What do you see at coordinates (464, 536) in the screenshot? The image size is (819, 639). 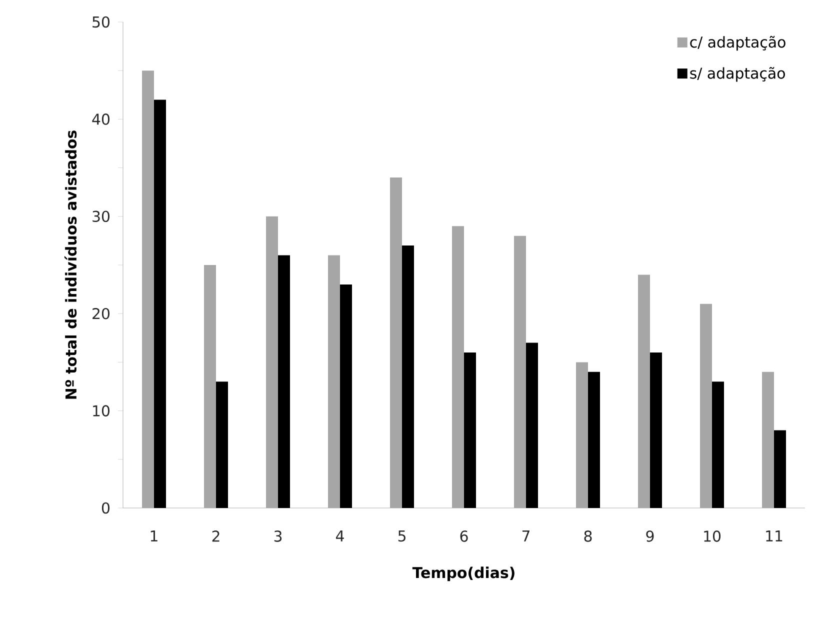 I see `x-tick-label: 6` at bounding box center [464, 536].